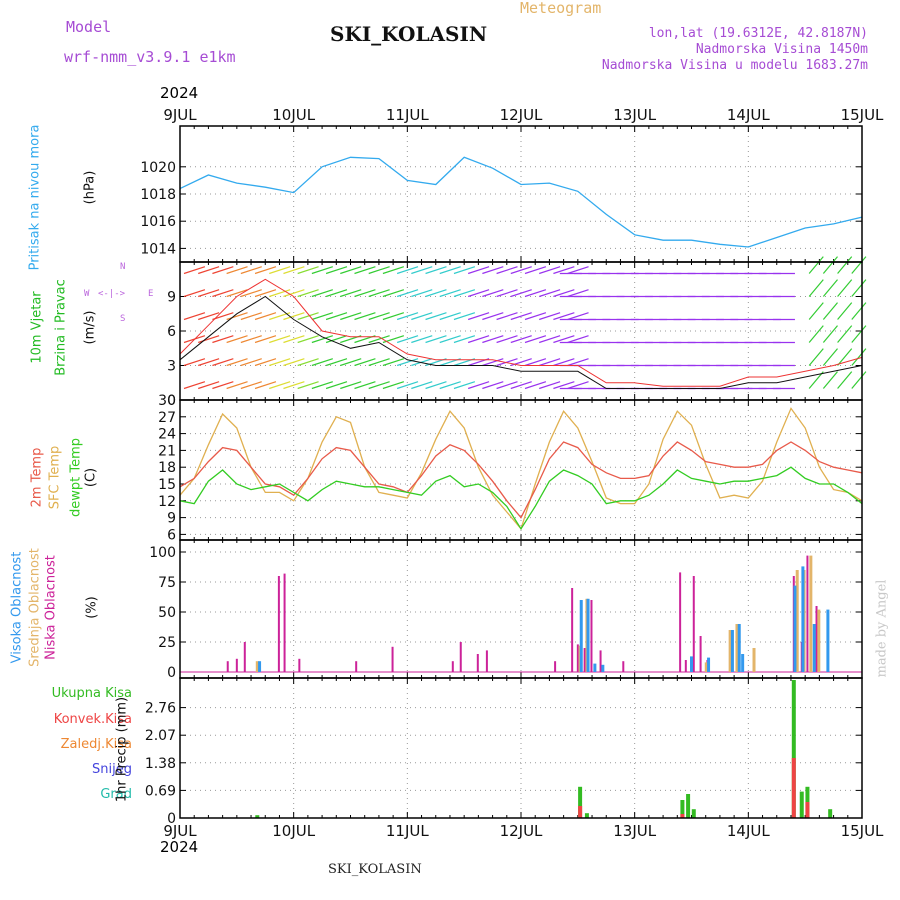  Describe the element at coordinates (158, 168) in the screenshot. I see `y-tick-label: 1020` at that location.